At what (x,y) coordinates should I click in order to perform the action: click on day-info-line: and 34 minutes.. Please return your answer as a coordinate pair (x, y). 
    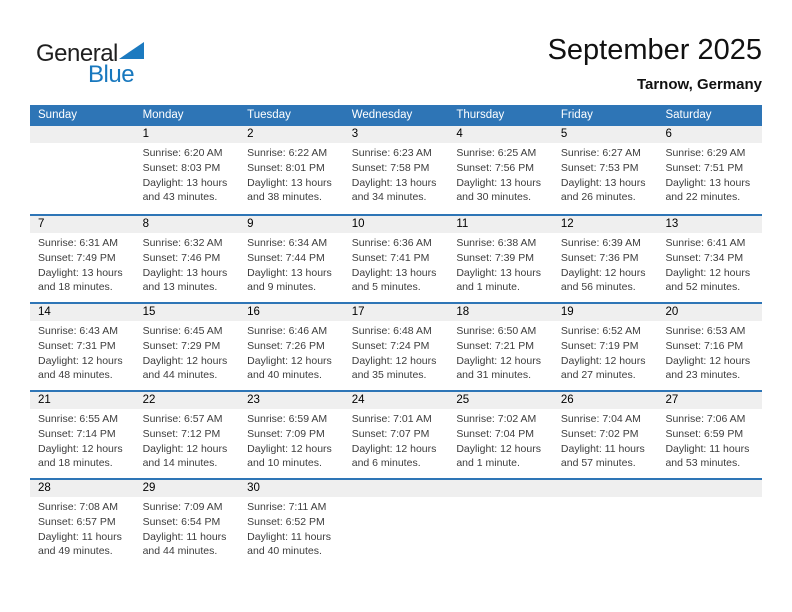
    Looking at the image, I should click on (389, 197).